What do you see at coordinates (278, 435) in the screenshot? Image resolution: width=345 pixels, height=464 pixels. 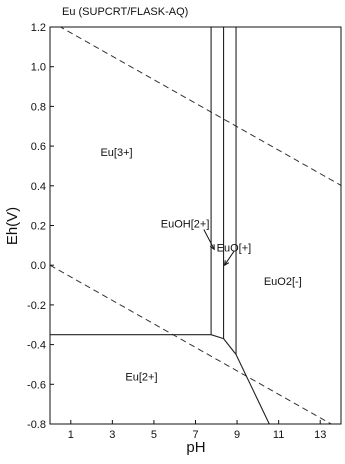 I see `x-tick-label: 11` at bounding box center [278, 435].